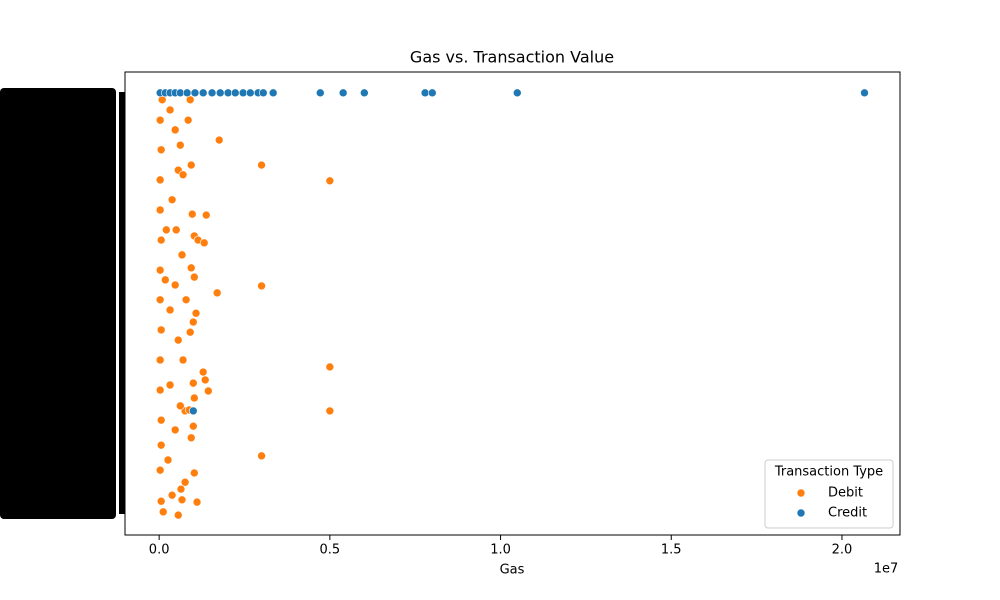 This screenshot has height=600, width=1000. I want to click on legend-title: Transaction Type, so click(828, 472).